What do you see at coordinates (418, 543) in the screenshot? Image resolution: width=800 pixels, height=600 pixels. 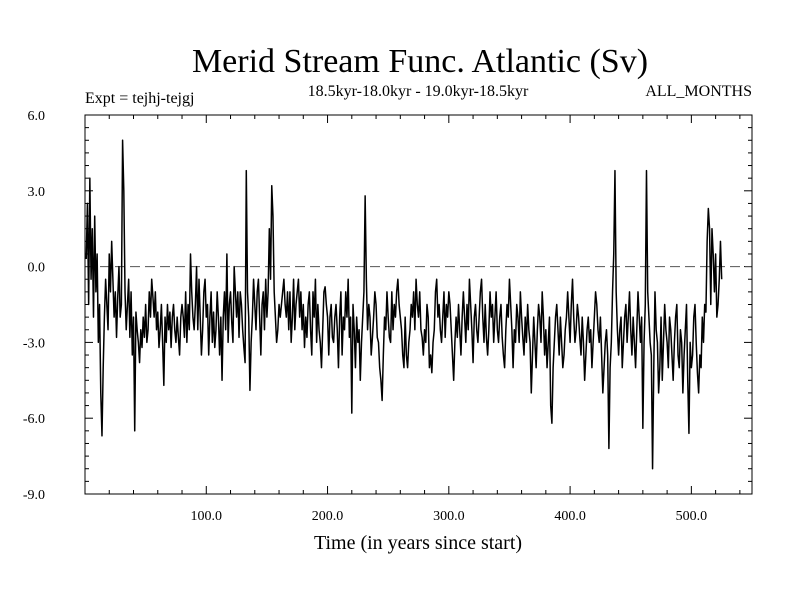 I see `x-axis-label: Time (in years since start)` at bounding box center [418, 543].